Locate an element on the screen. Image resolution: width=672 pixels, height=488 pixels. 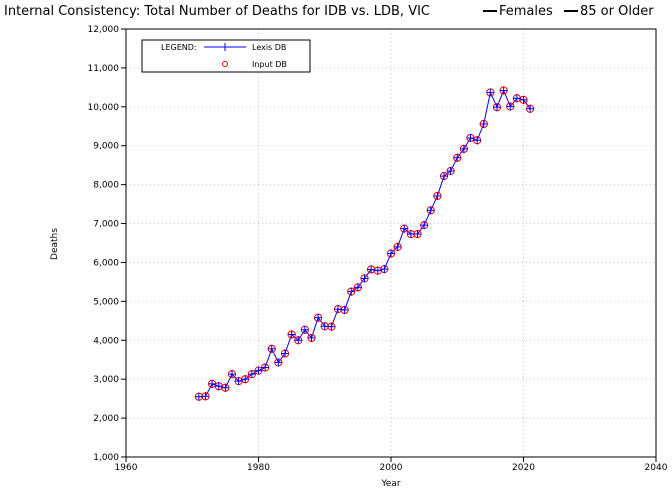
title-tag-females: Females is located at coordinates (526, 11).